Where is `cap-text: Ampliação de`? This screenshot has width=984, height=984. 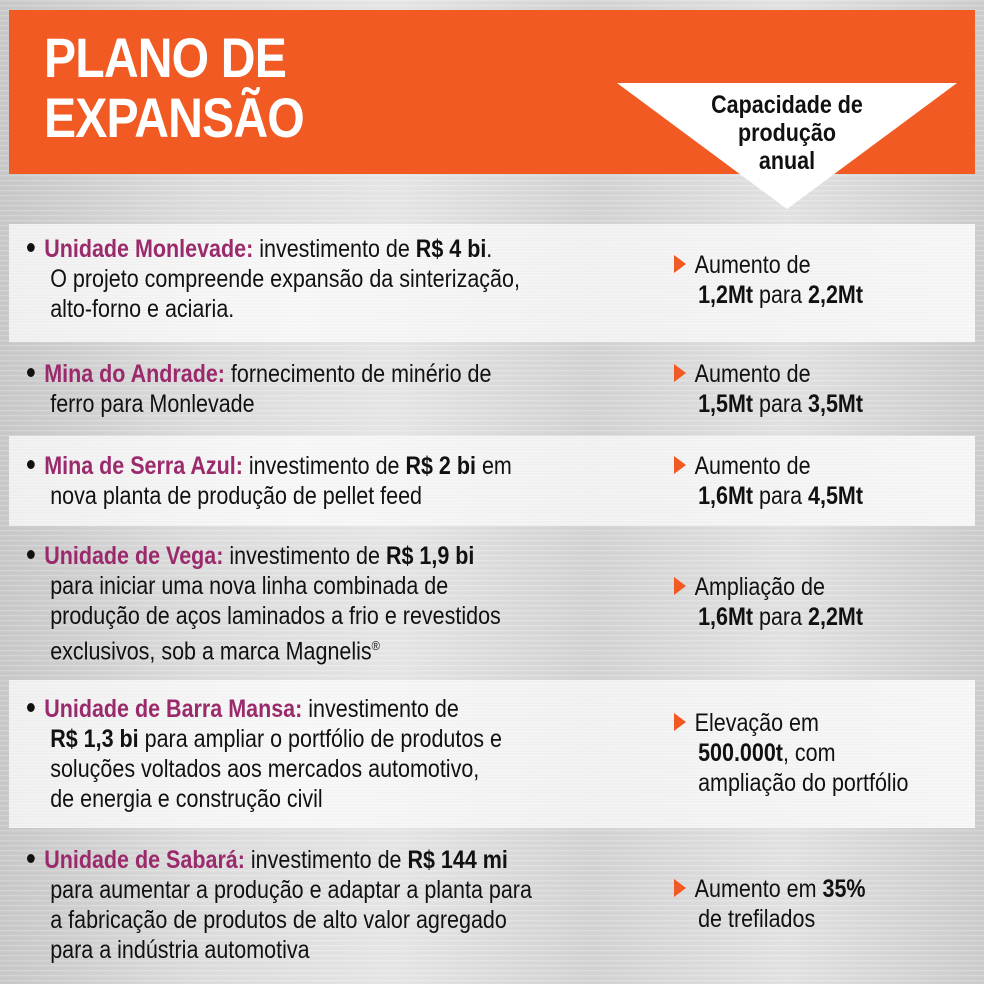
cap-text: Ampliação de is located at coordinates (759, 587).